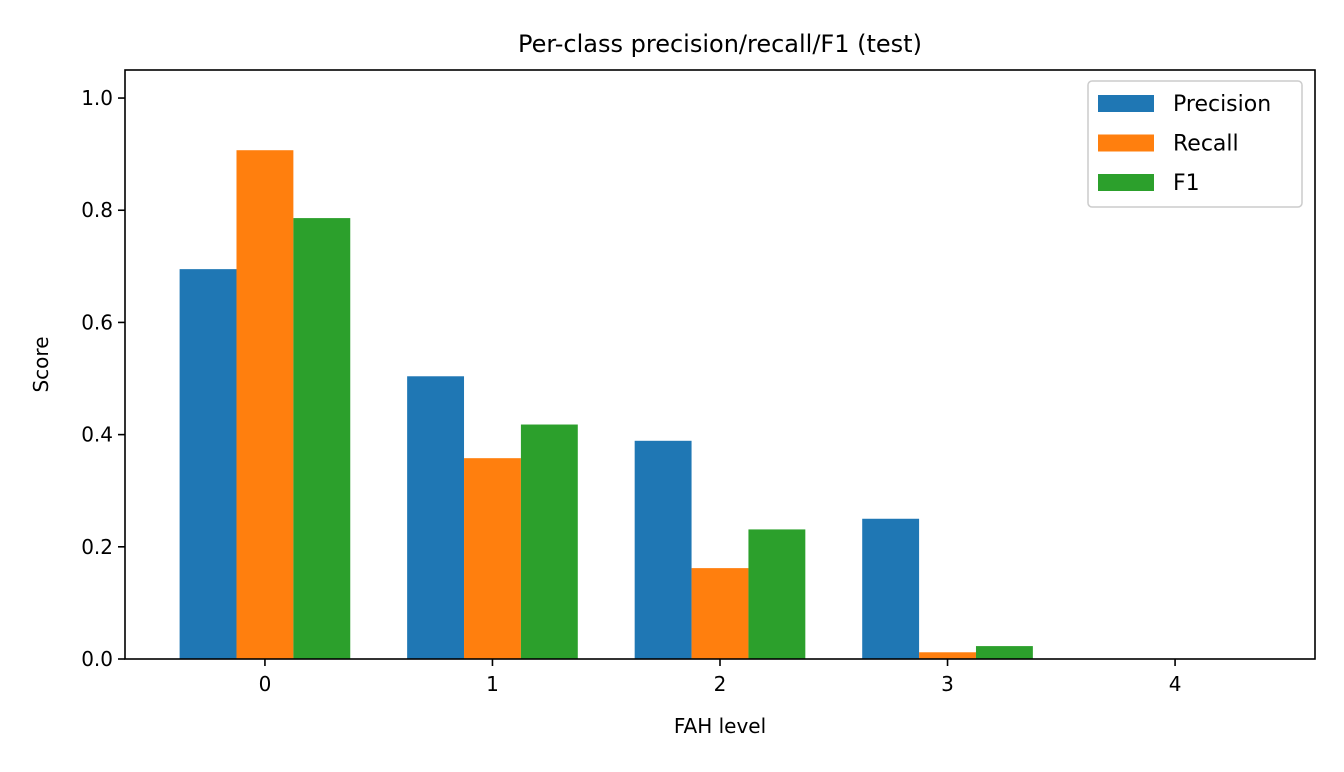 This screenshot has width=1344, height=772. I want to click on y-tick-label: 0.4, so click(97, 435).